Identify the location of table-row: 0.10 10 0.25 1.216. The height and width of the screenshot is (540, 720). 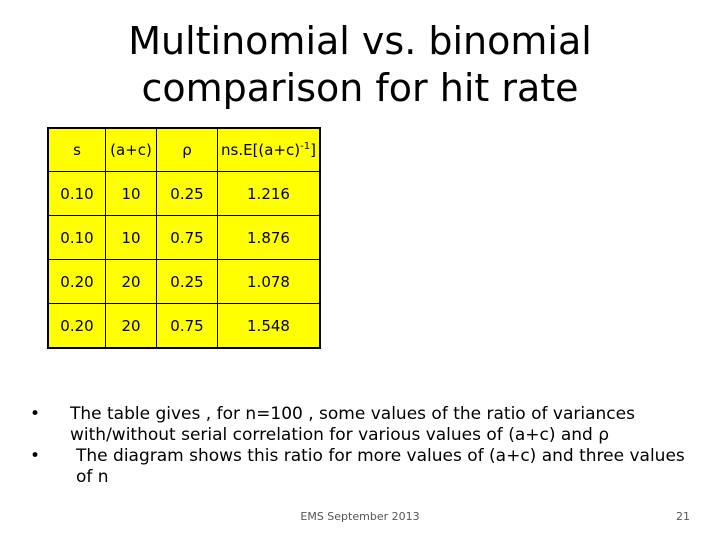
(184, 193).